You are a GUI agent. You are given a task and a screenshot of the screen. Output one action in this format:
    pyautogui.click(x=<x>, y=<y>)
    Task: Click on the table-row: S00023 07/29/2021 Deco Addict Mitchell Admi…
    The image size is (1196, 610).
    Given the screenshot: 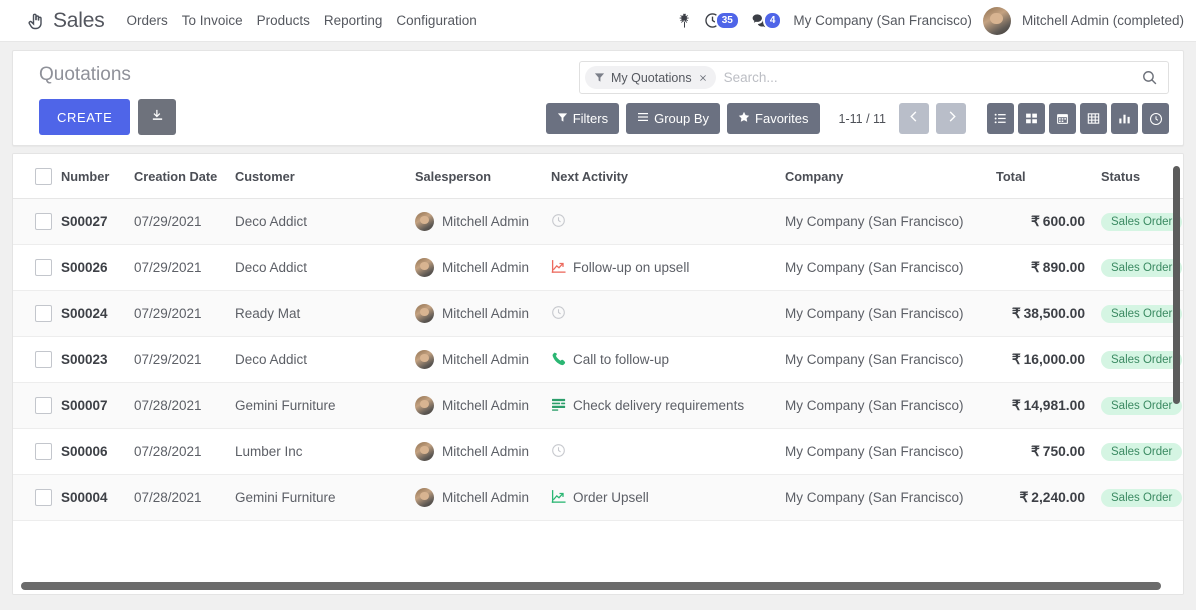 What is the action you would take?
    pyautogui.click(x=598, y=359)
    